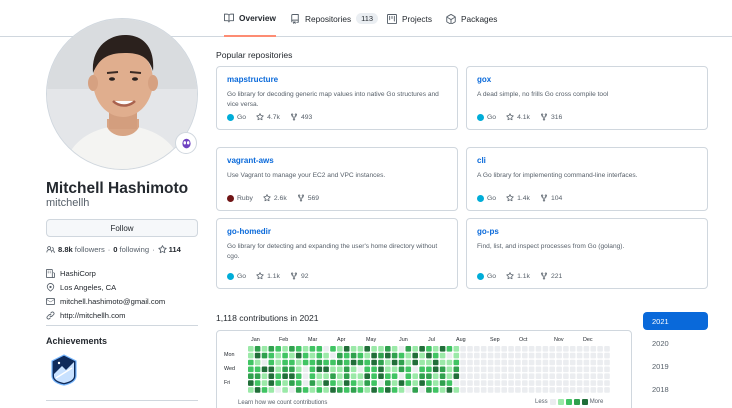 This screenshot has width=732, height=408. I want to click on repo-name-link: cli, so click(481, 160).